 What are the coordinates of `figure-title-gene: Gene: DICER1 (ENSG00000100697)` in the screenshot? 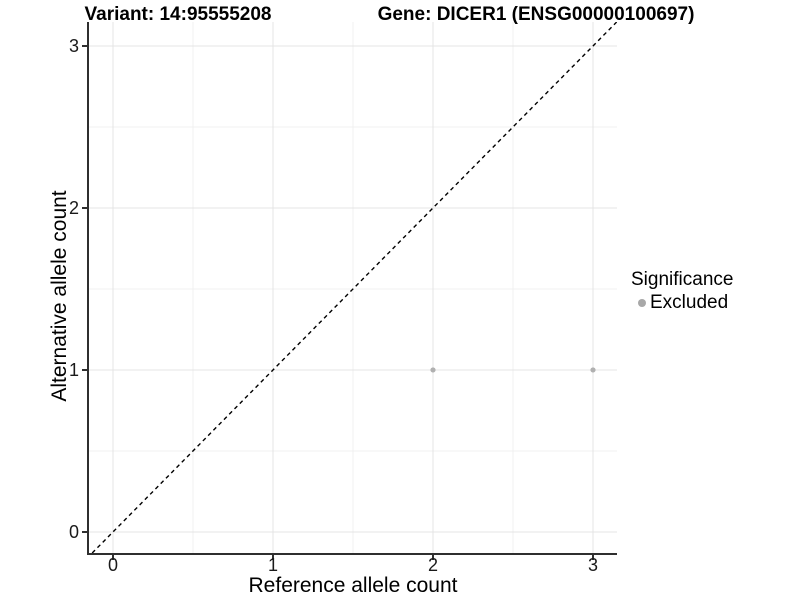 It's located at (536, 14).